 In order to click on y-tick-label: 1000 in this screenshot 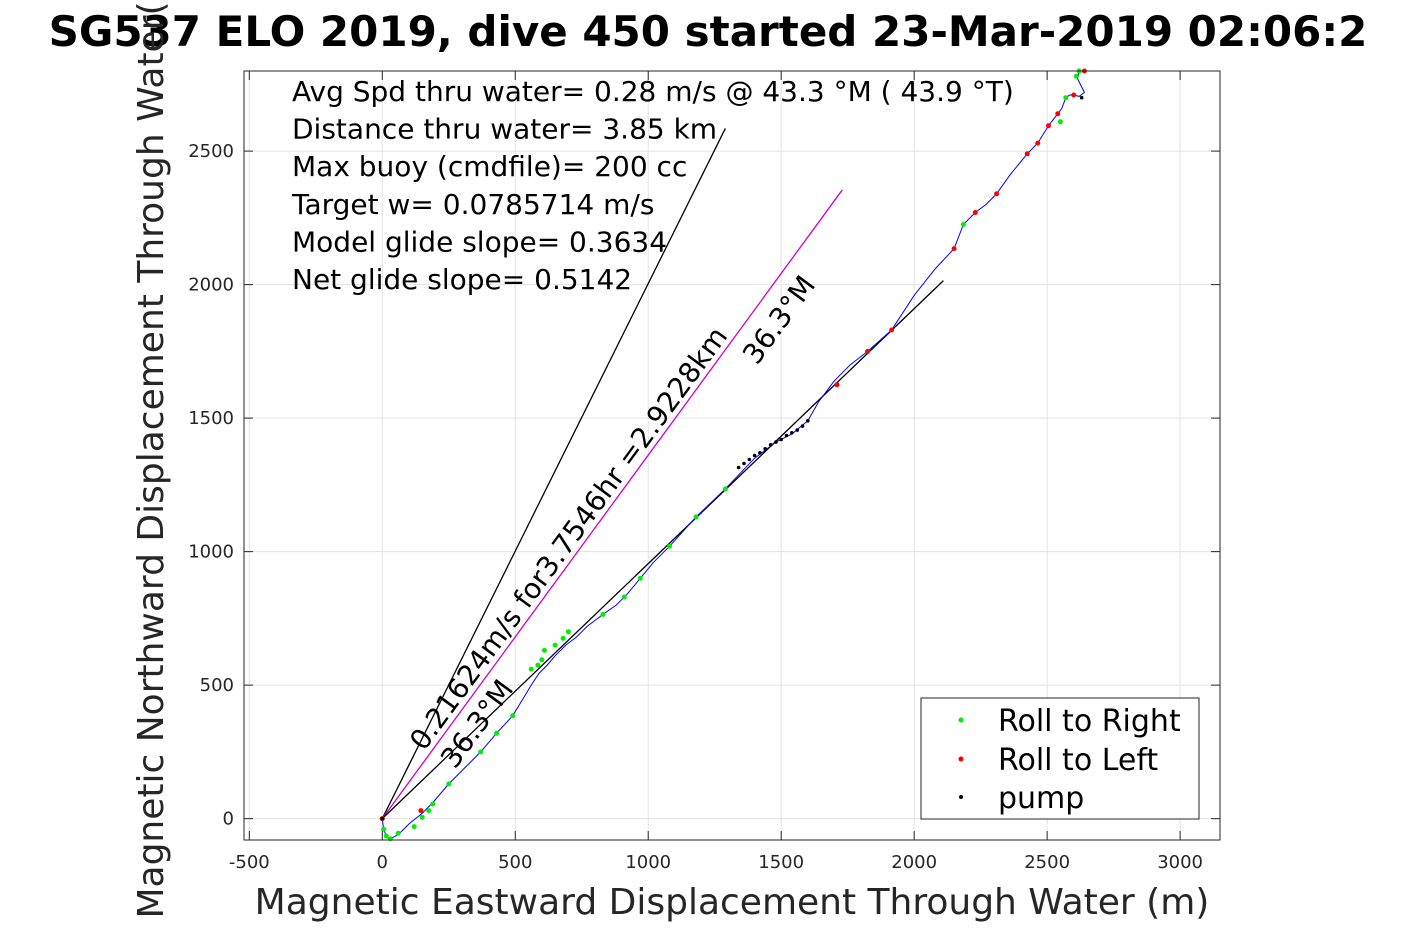, I will do `click(211, 552)`.